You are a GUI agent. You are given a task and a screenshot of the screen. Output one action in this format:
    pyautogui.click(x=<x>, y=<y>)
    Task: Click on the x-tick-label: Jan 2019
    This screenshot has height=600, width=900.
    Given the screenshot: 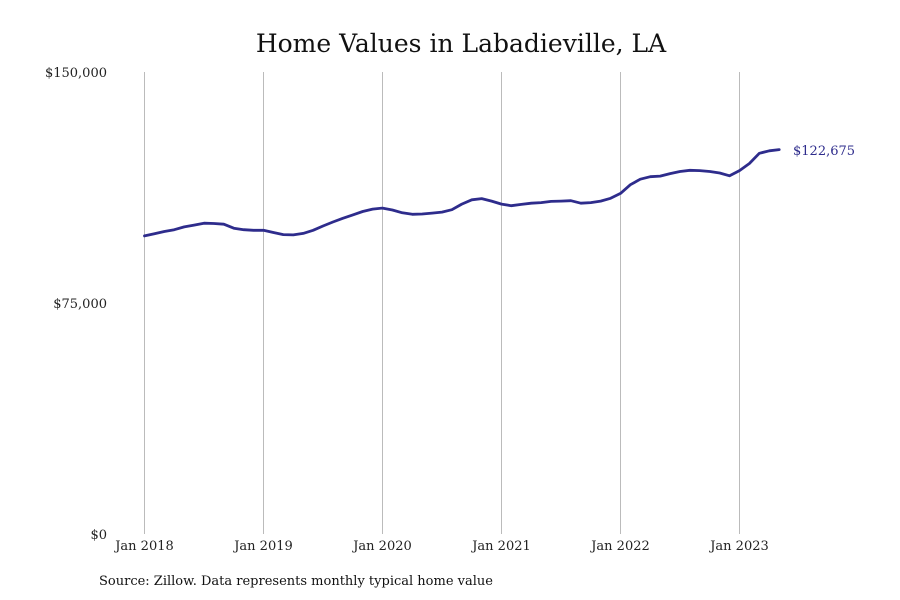 What is the action you would take?
    pyautogui.click(x=262, y=546)
    